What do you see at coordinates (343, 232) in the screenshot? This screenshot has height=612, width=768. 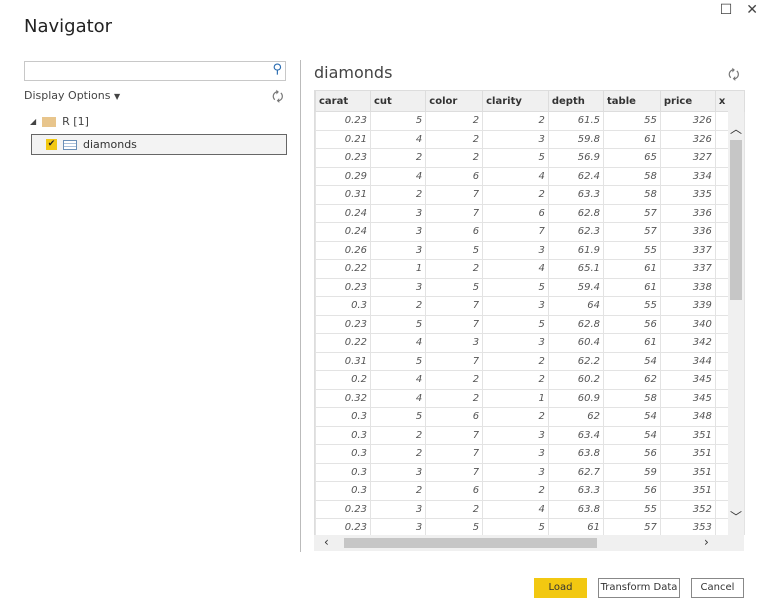 I see `cell-carat: 0.24` at bounding box center [343, 232].